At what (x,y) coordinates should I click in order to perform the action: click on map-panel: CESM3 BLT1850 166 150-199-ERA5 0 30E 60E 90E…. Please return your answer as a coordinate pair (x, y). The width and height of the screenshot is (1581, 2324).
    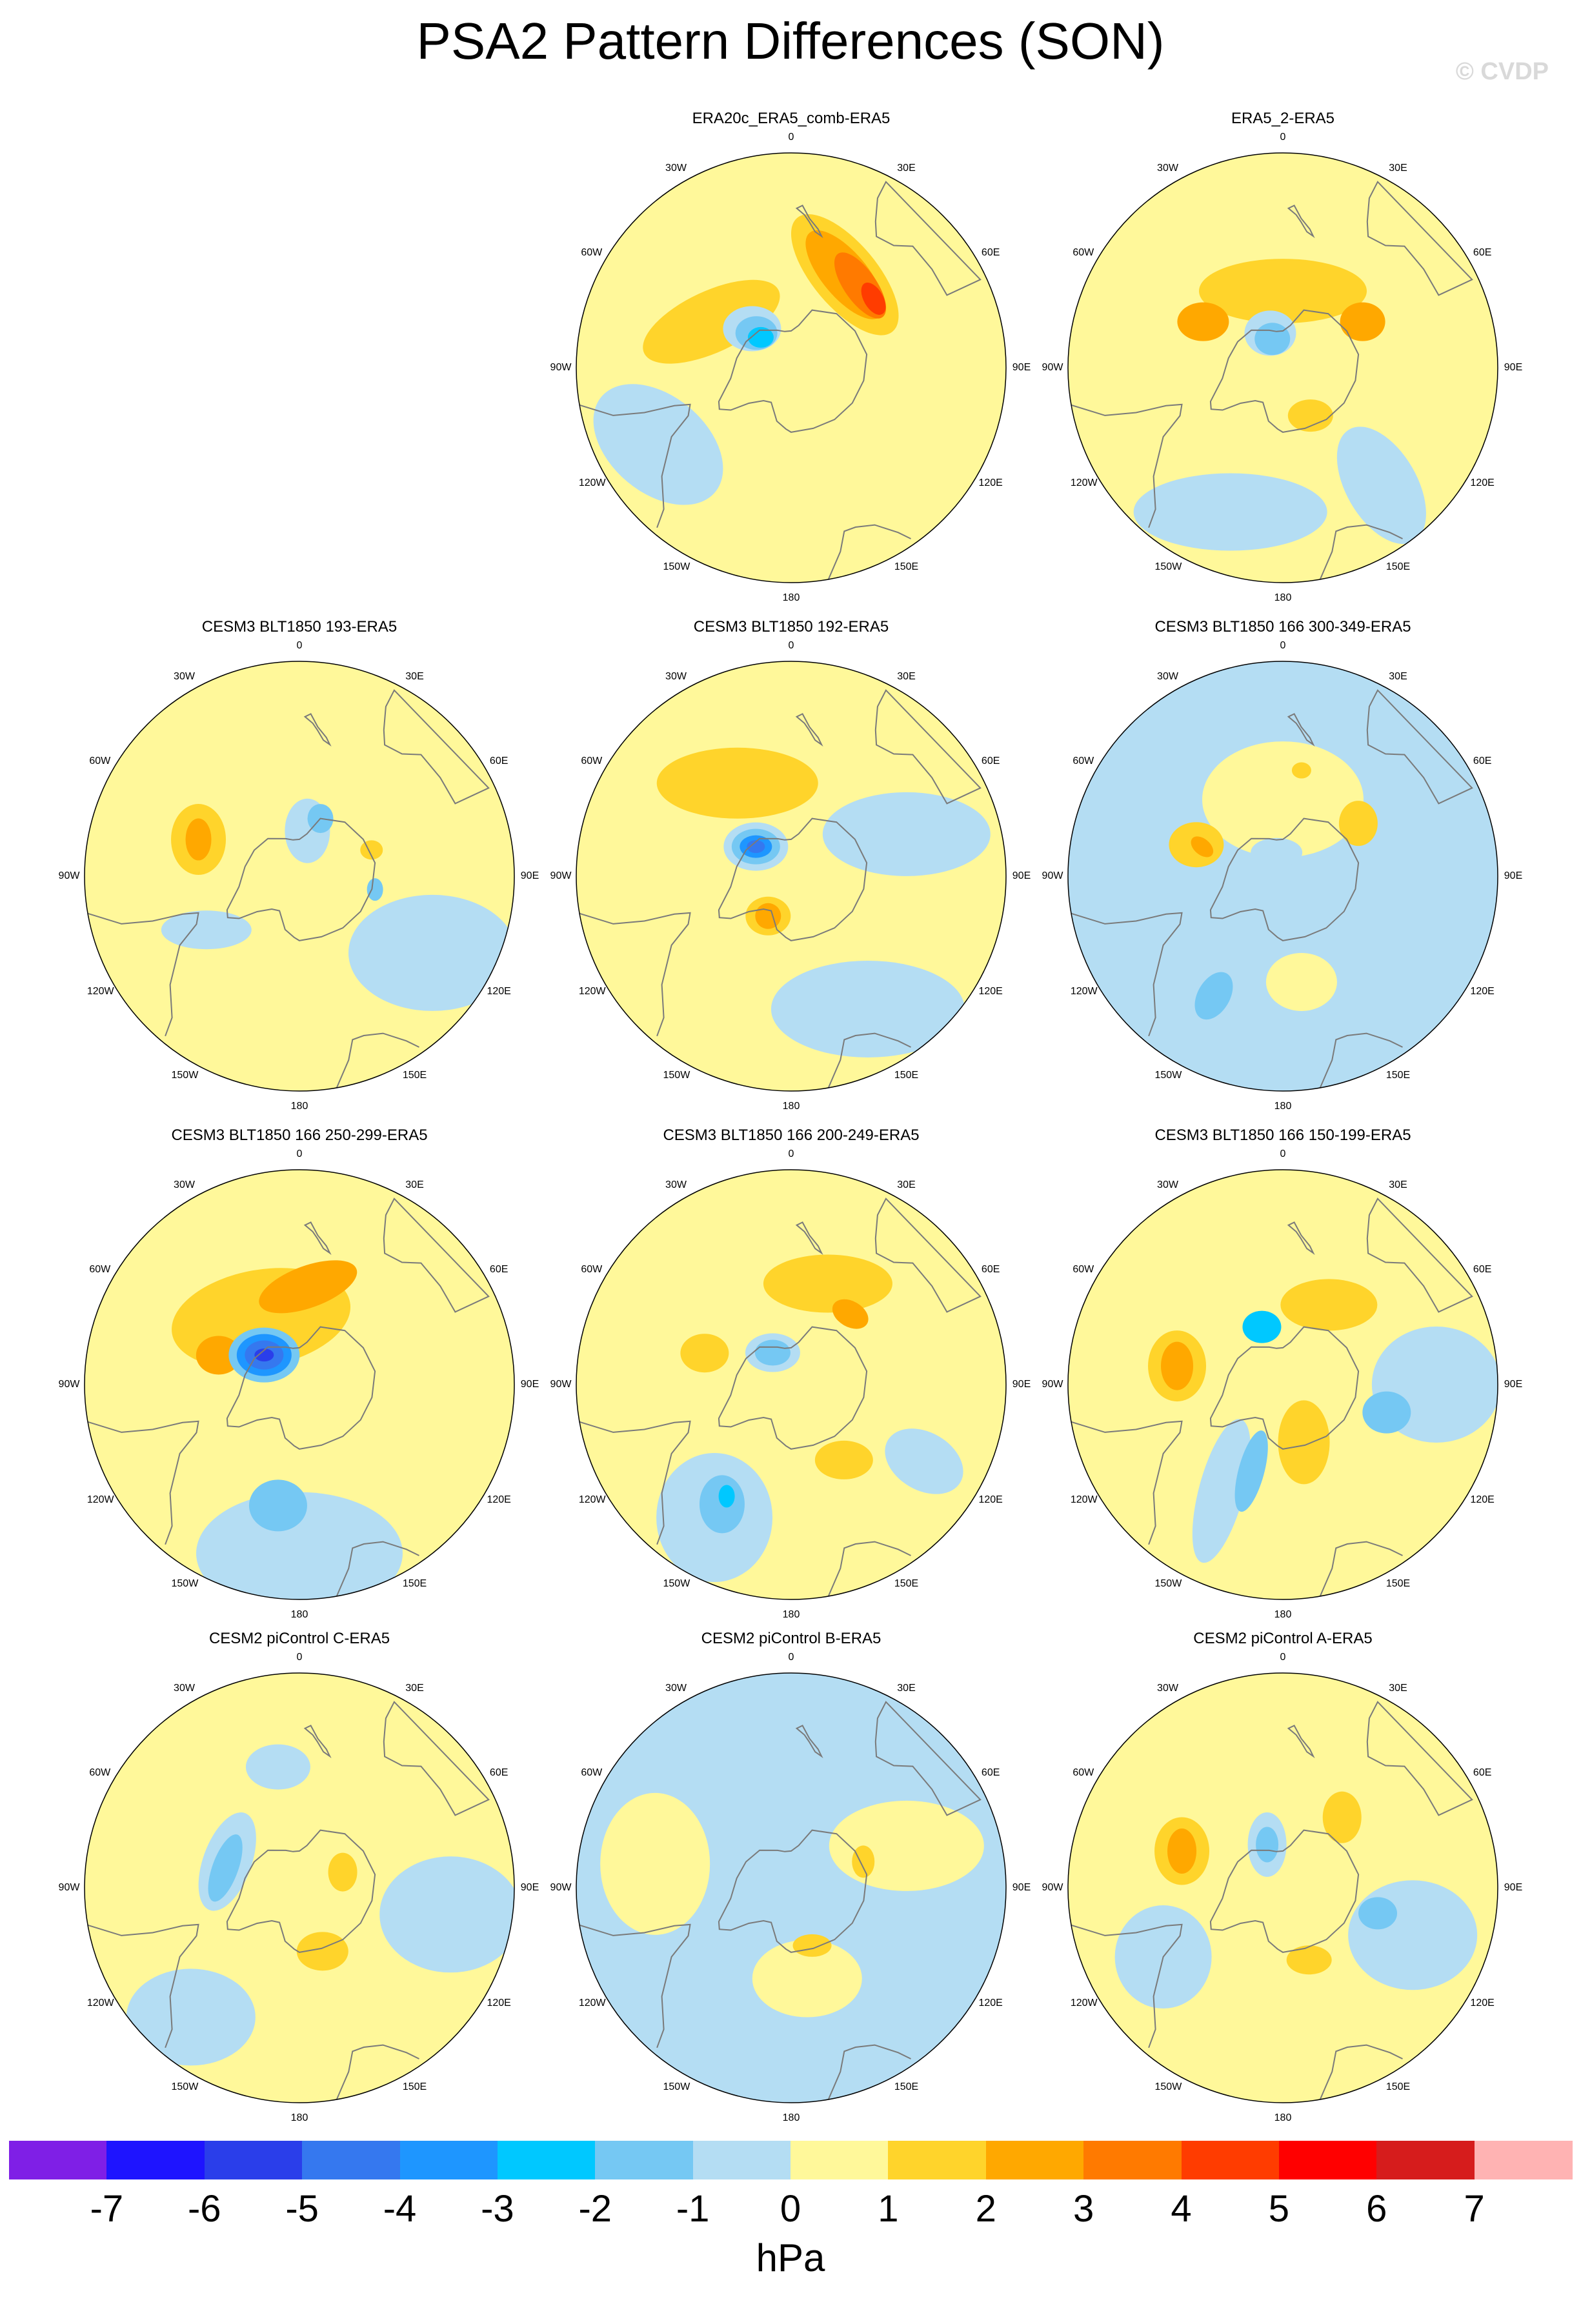
    Looking at the image, I should click on (1283, 1373).